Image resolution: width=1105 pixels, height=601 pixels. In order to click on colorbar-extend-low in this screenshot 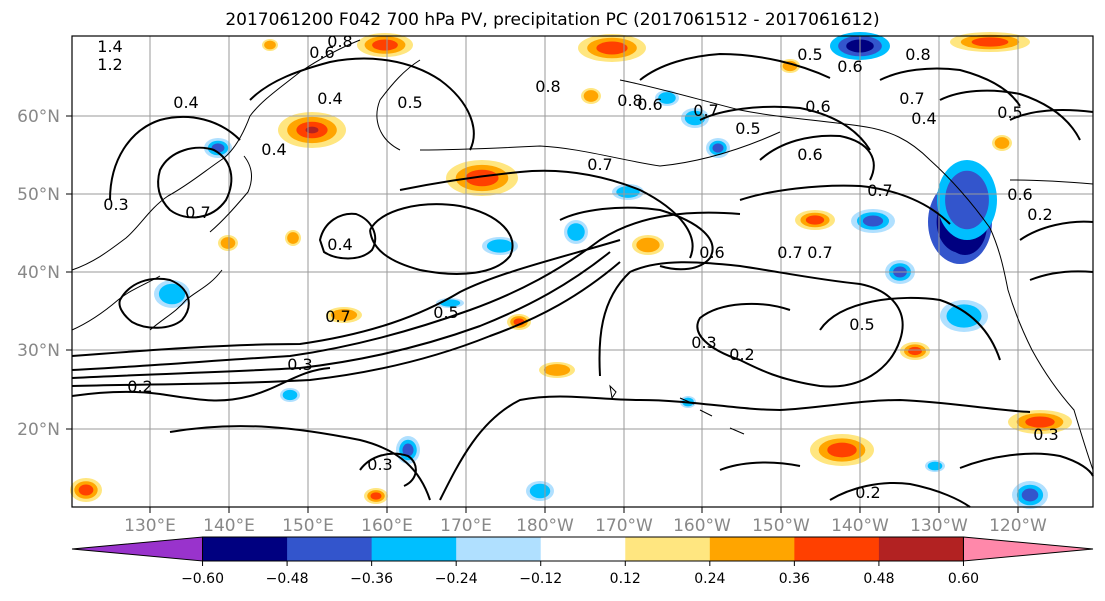, I will do `click(137, 549)`.